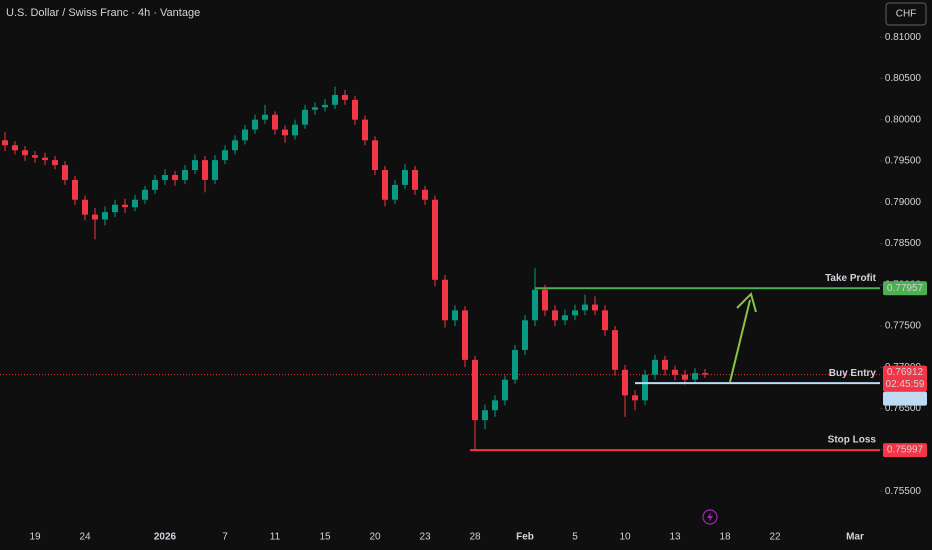 Image resolution: width=932 pixels, height=550 pixels. What do you see at coordinates (425, 537) in the screenshot?
I see `x-tick-label: 23` at bounding box center [425, 537].